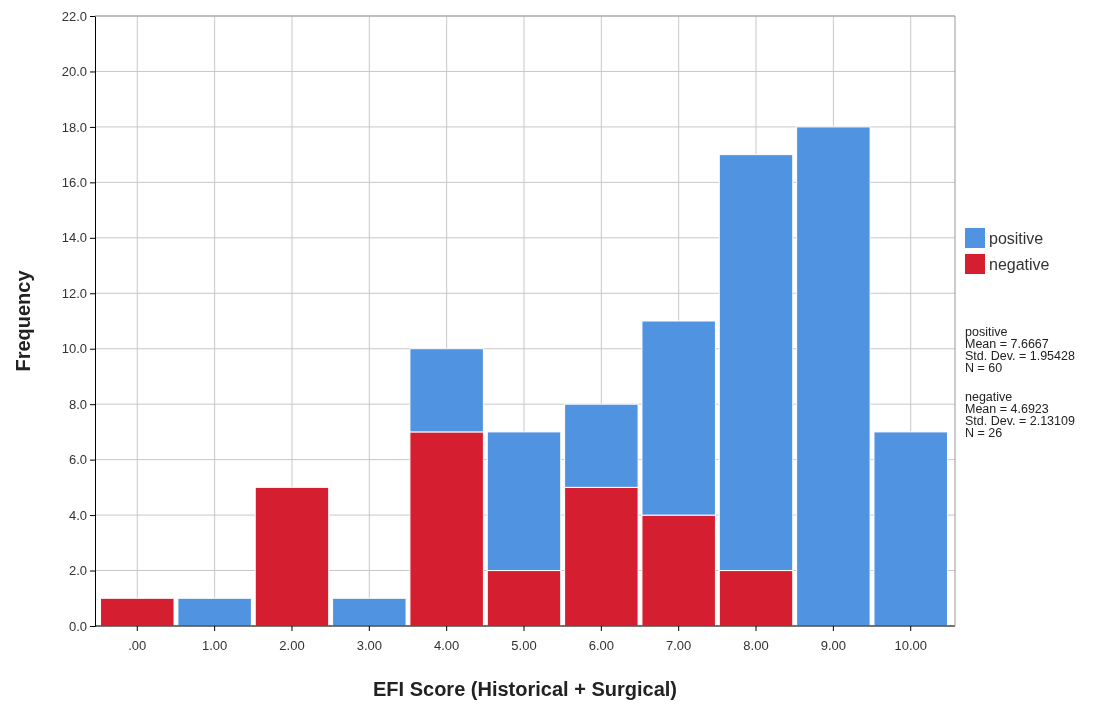 Image resolution: width=1117 pixels, height=707 pixels. Describe the element at coordinates (74, 16) in the screenshot. I see `y-tick-label: 22.0` at that location.